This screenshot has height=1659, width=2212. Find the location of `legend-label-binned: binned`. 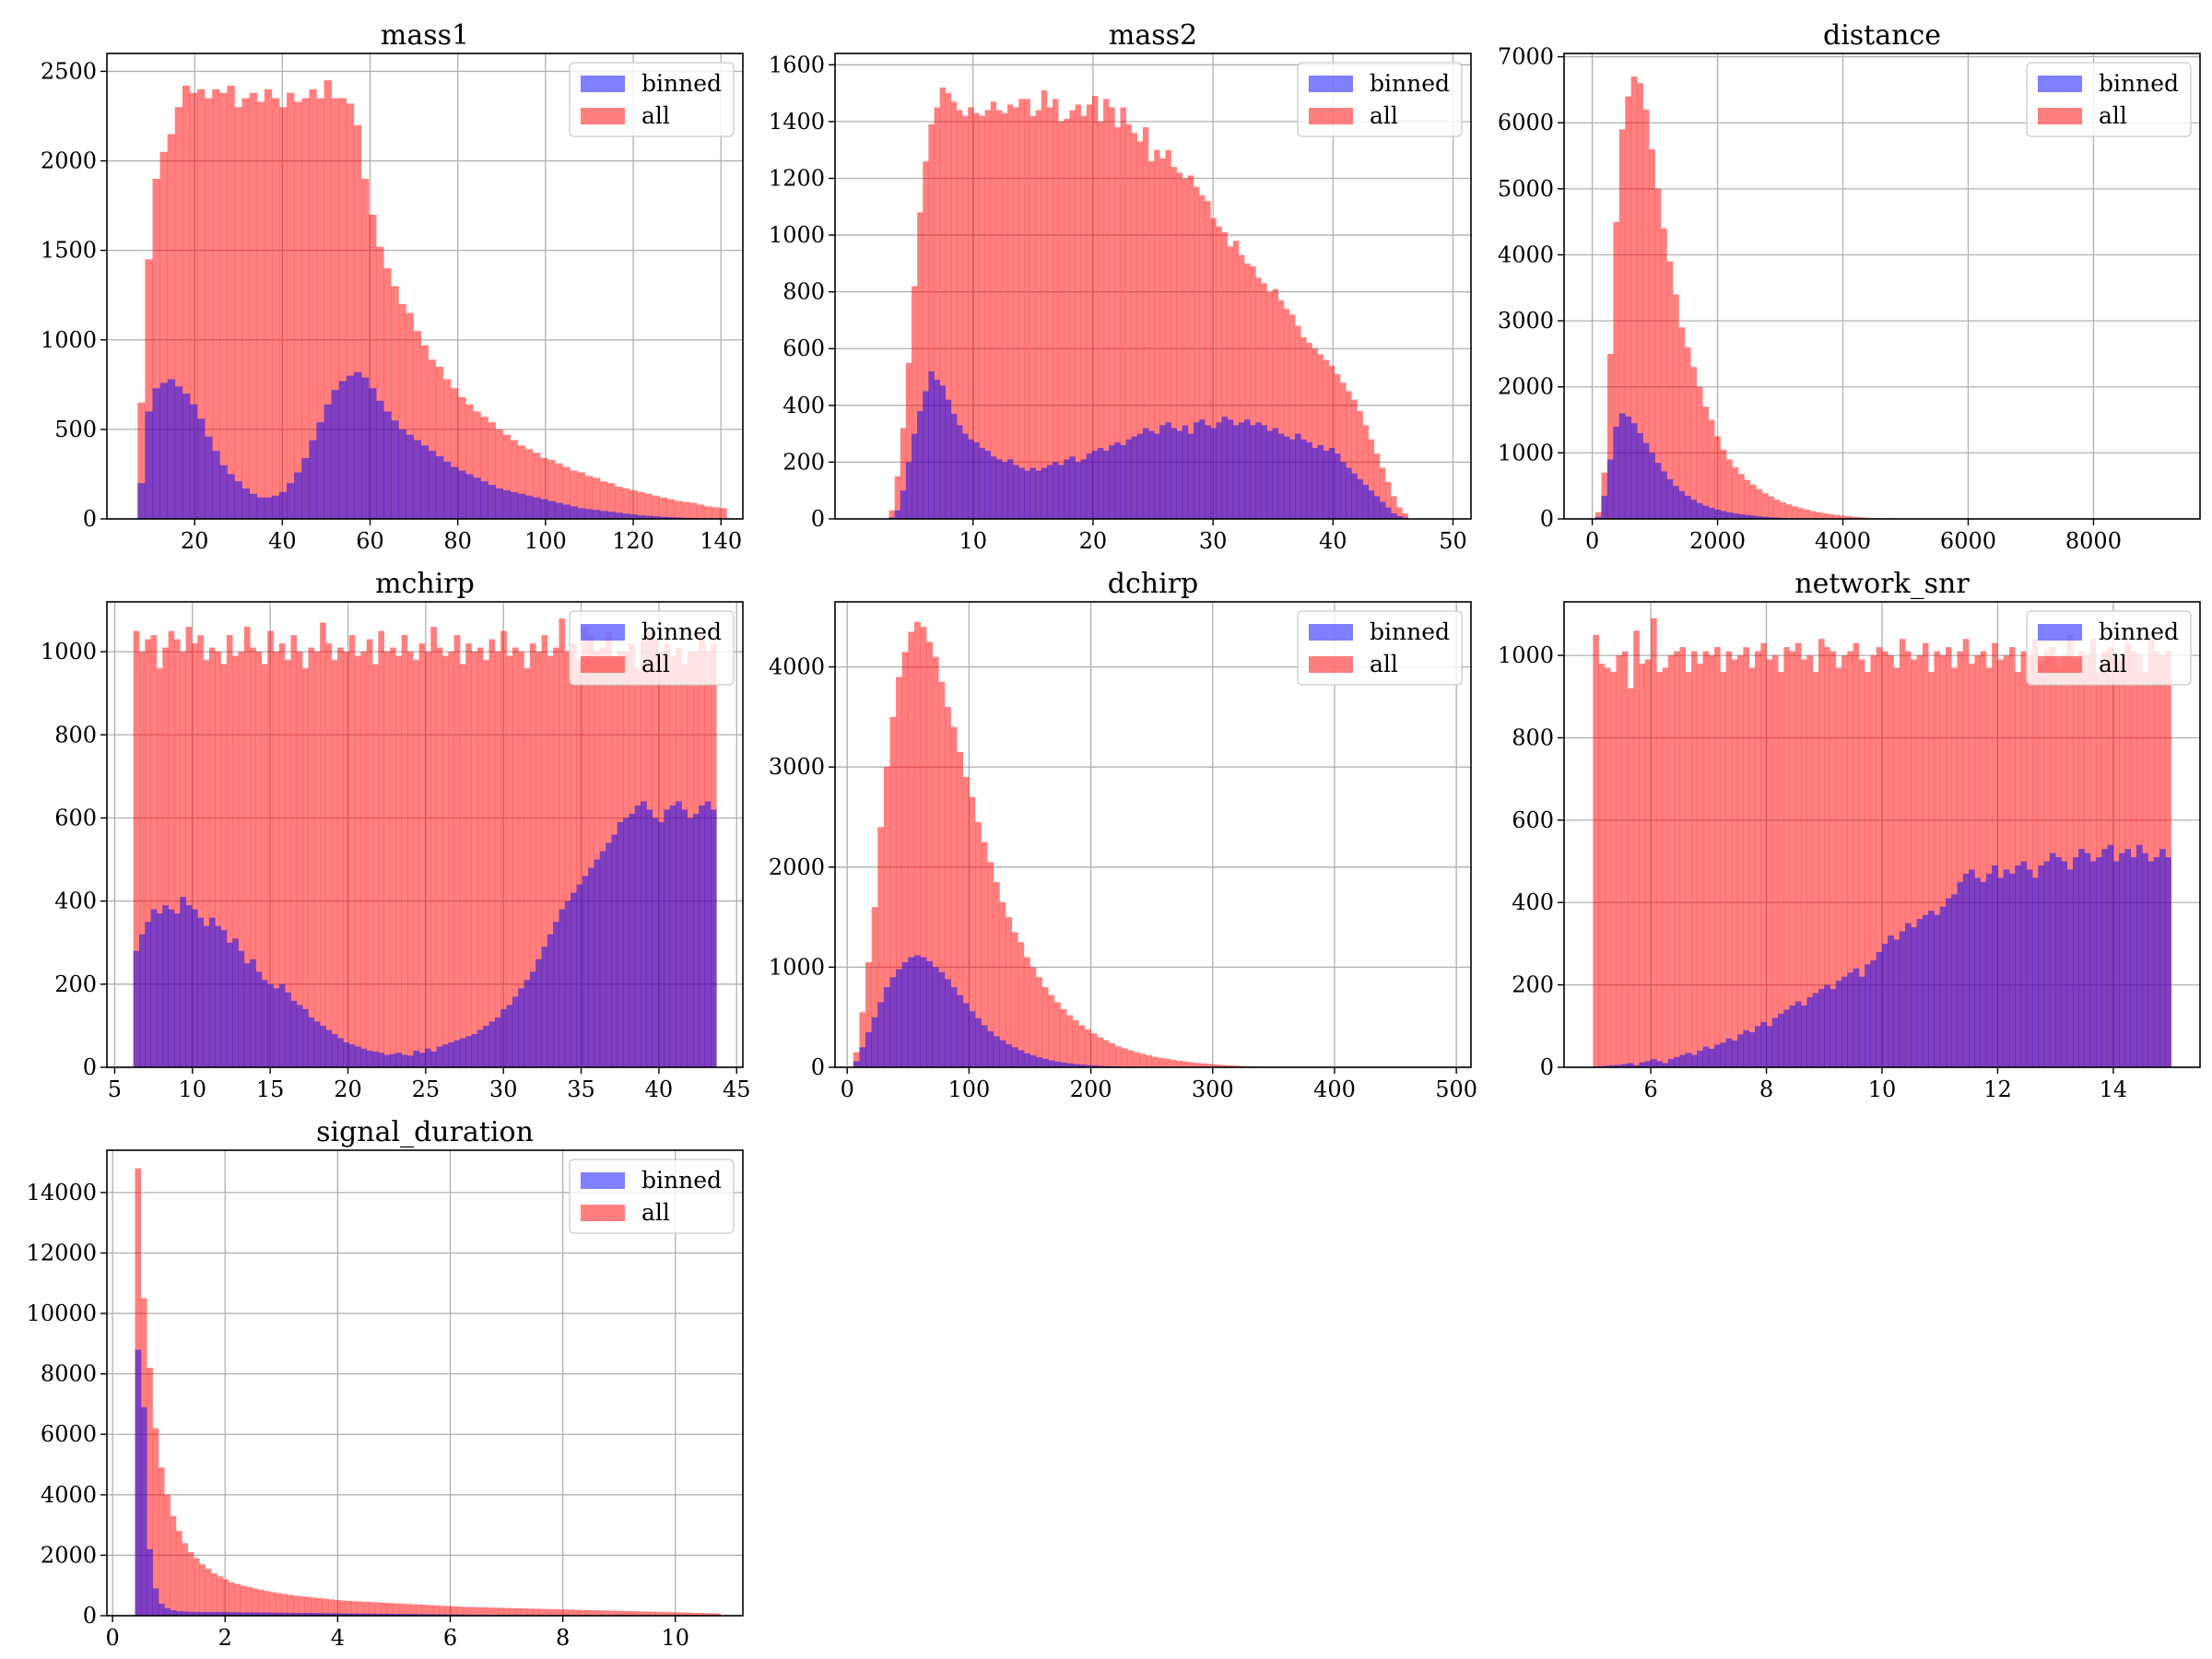

legend-label-binned: binned is located at coordinates (2139, 631).